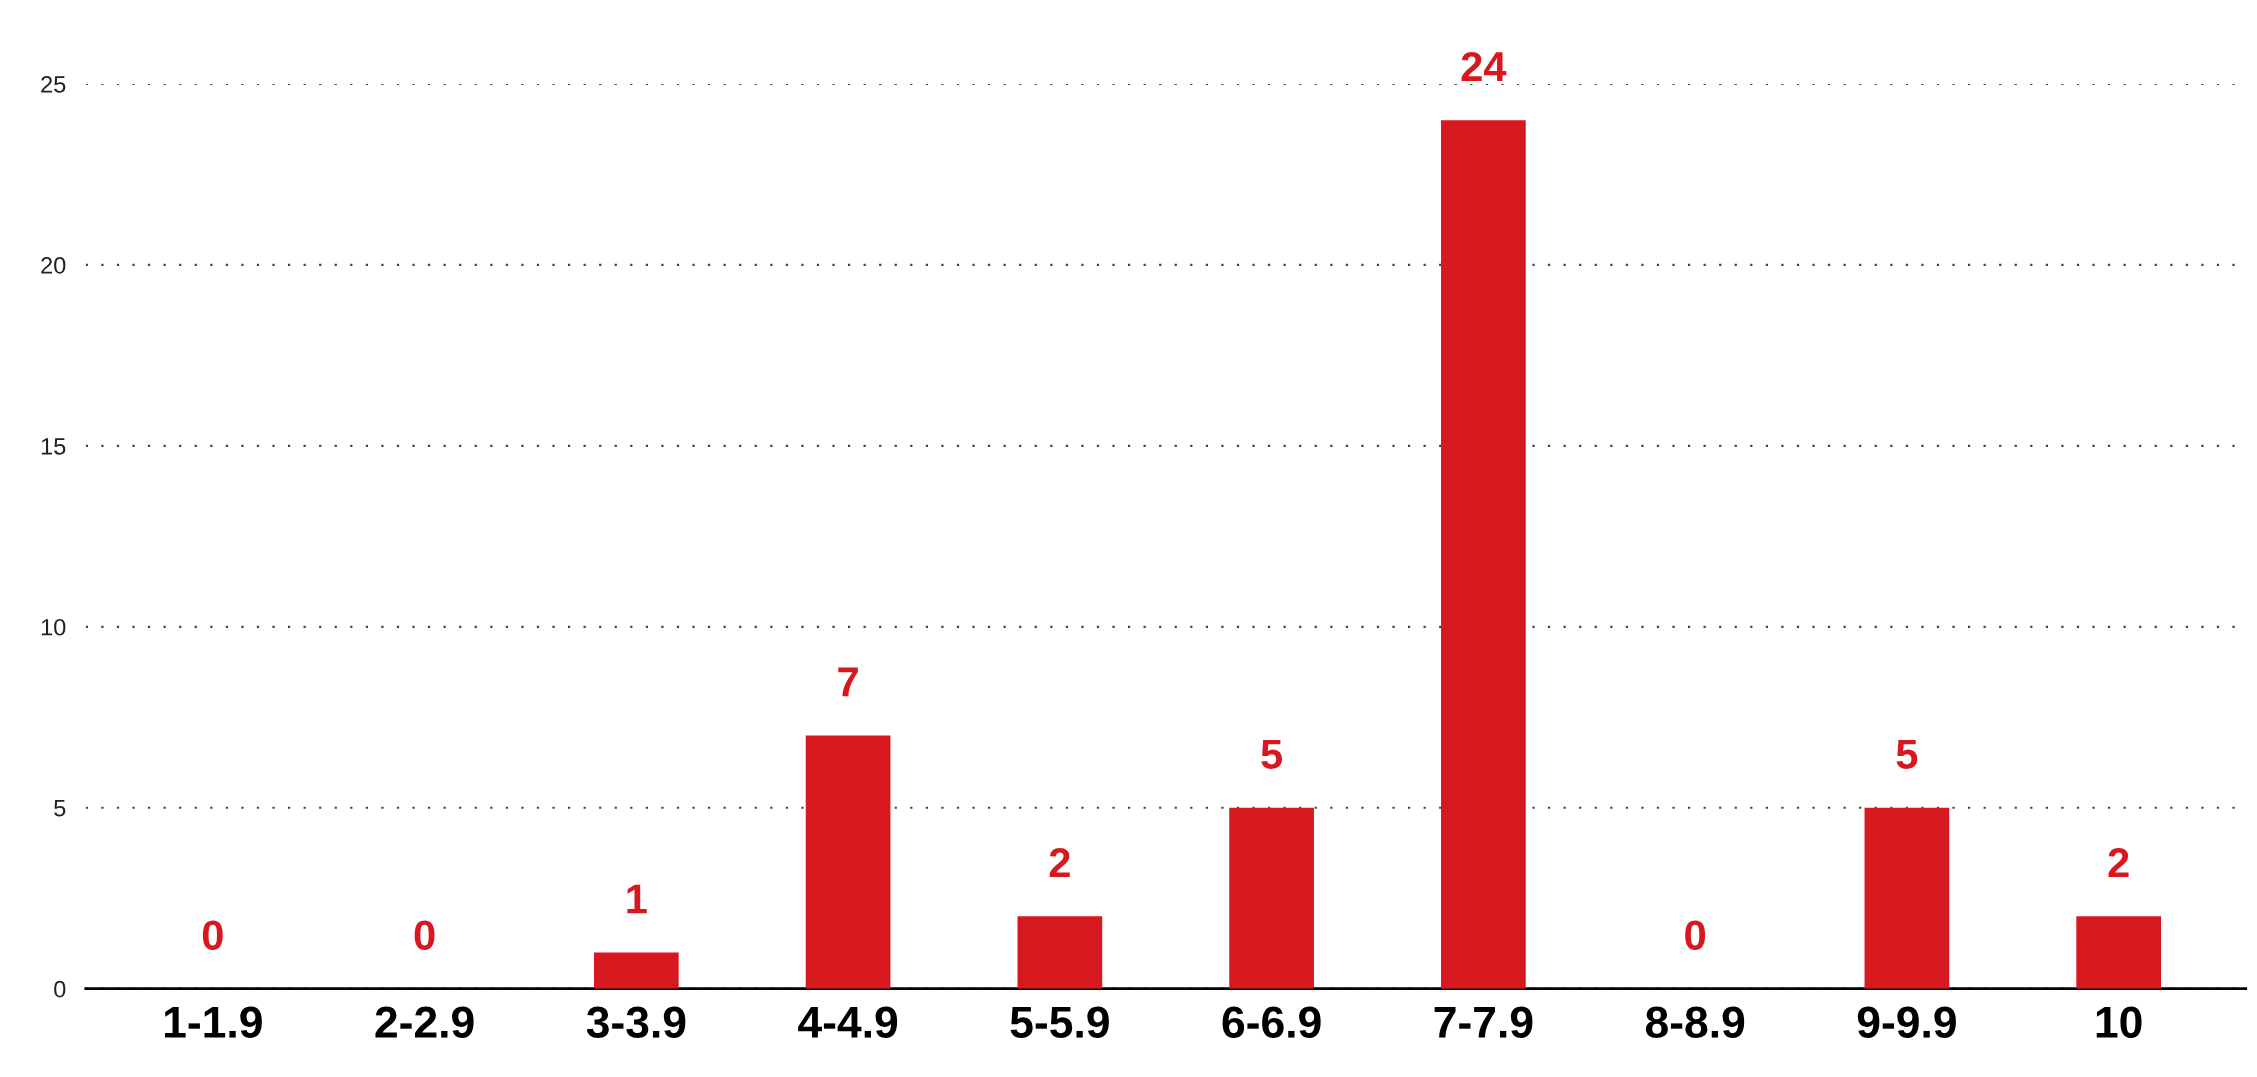 The height and width of the screenshot is (1077, 2257). I want to click on x-tick-label: 10, so click(2119, 1022).